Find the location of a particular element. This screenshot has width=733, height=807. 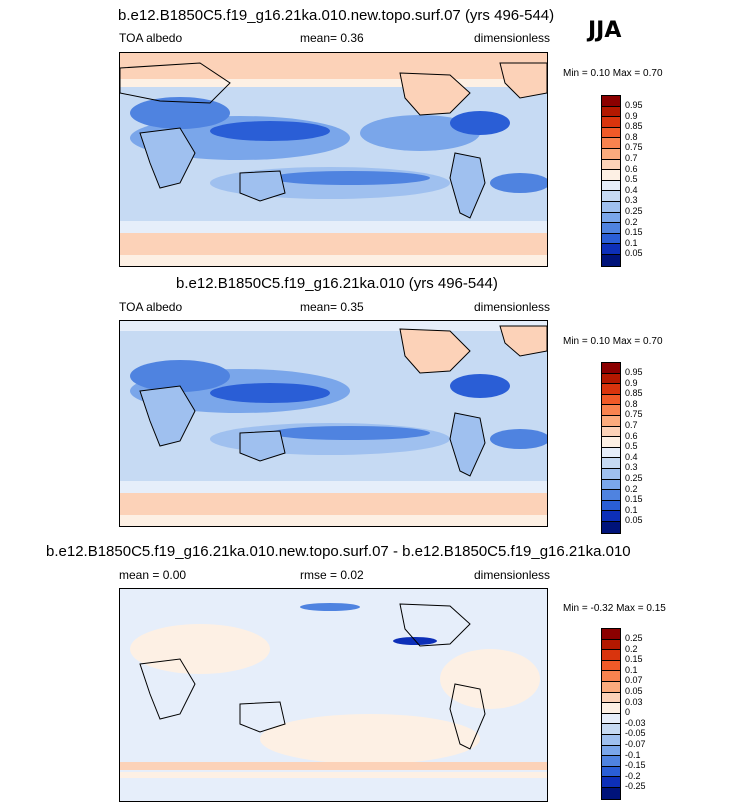

colorbar-tick-label: -0.07 is located at coordinates (635, 743).